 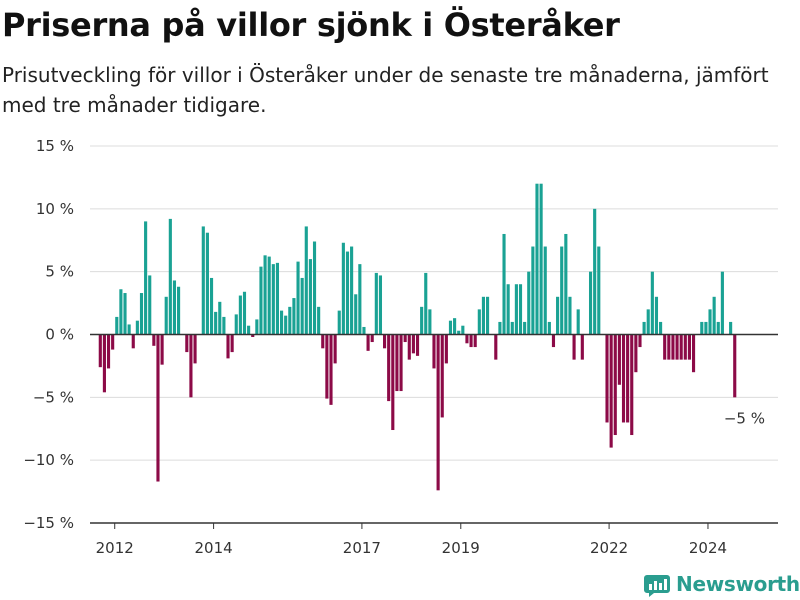 What do you see at coordinates (722, 584) in the screenshot?
I see `newsworthy-logo: Newsworthy` at bounding box center [722, 584].